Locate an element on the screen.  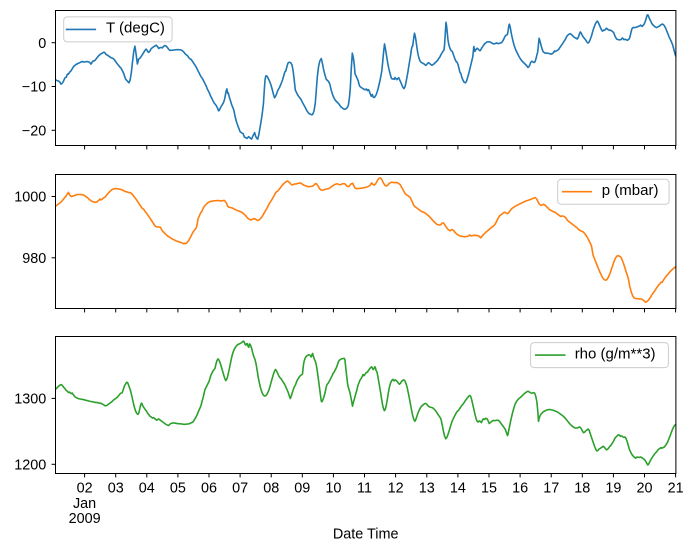
svg-text: T (degC) is located at coordinates (135, 28).